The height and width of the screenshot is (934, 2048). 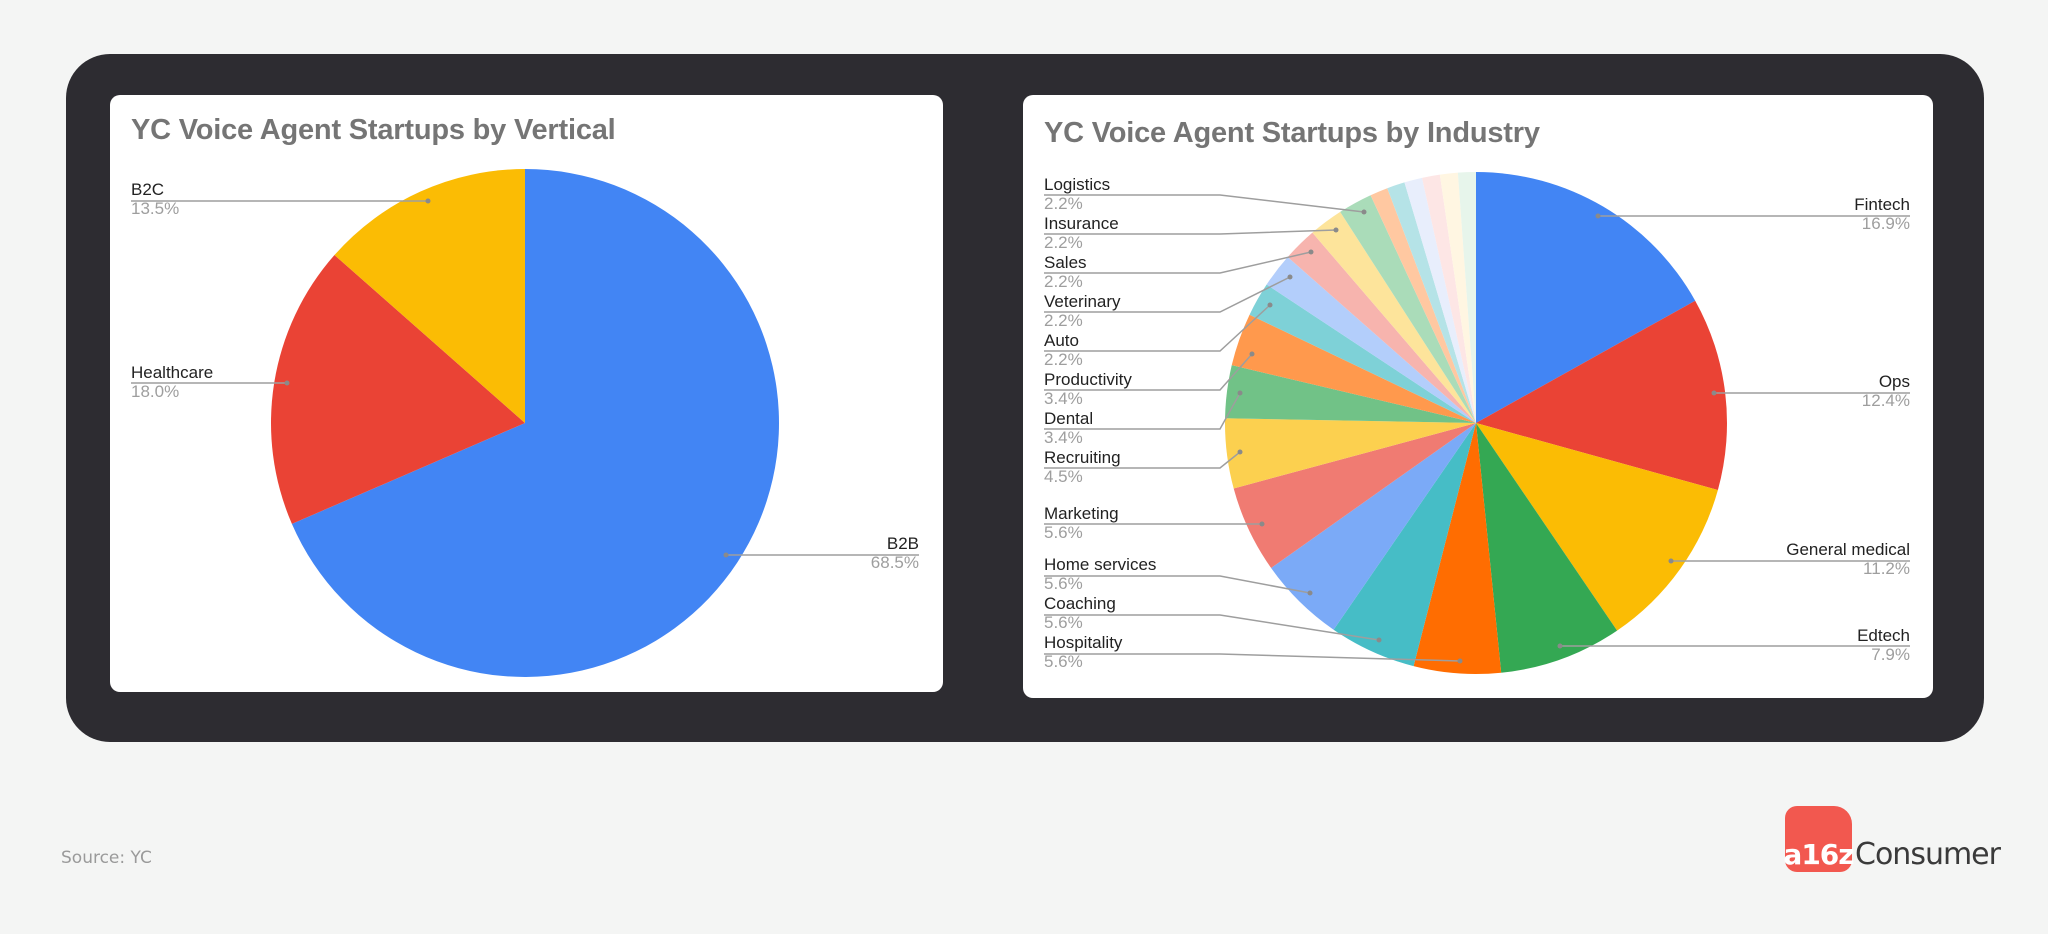 I want to click on label-hospitality: Hospitality 5.6%, so click(x=1083, y=652).